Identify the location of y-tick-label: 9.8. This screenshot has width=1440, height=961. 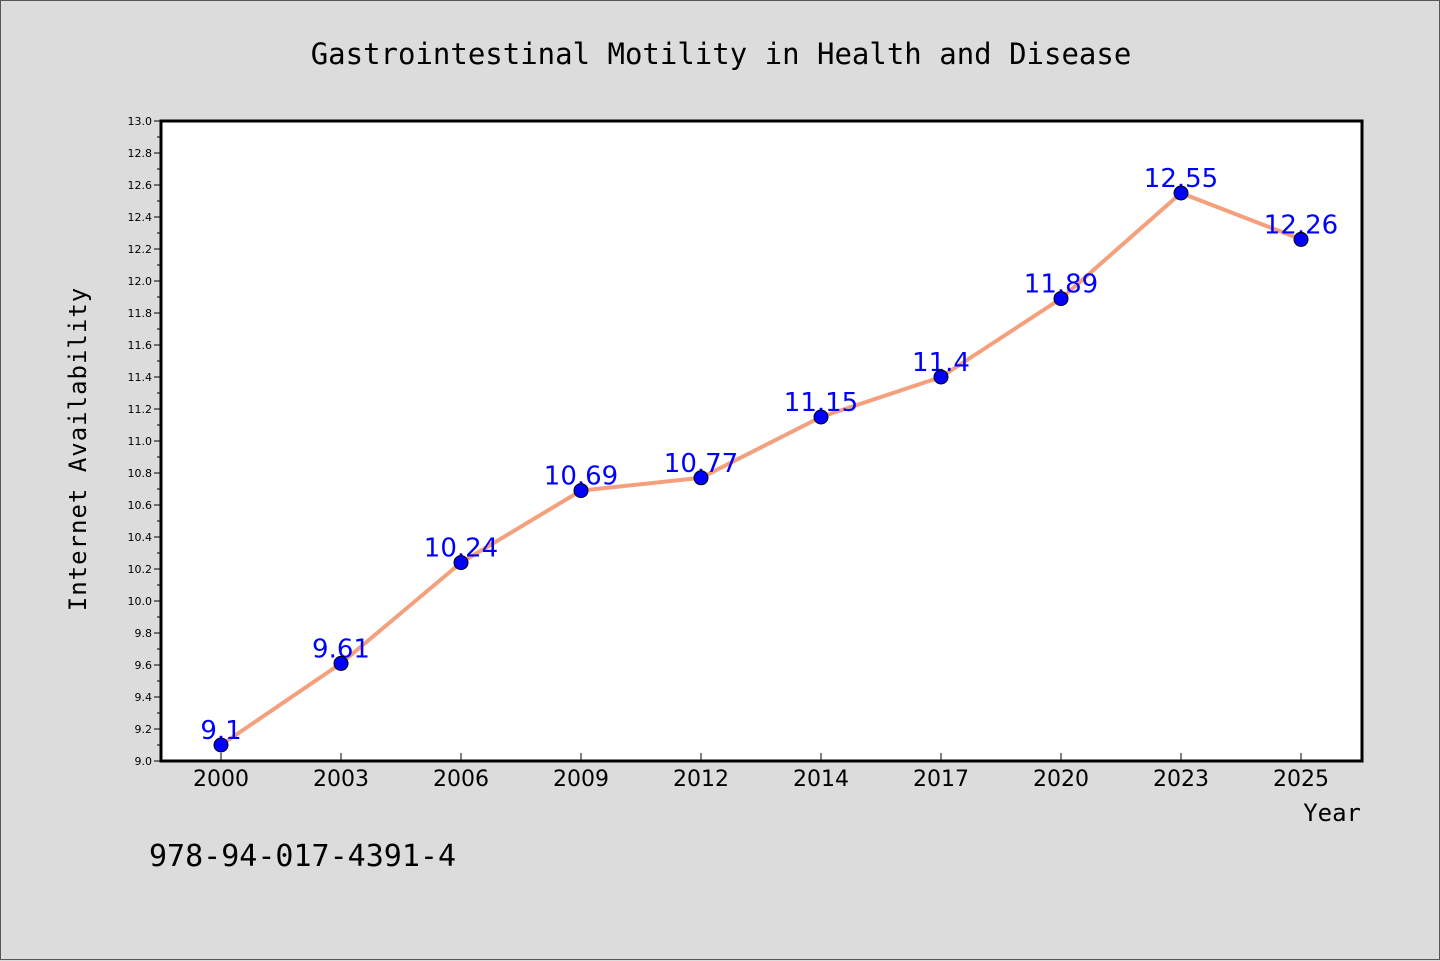
(144, 633).